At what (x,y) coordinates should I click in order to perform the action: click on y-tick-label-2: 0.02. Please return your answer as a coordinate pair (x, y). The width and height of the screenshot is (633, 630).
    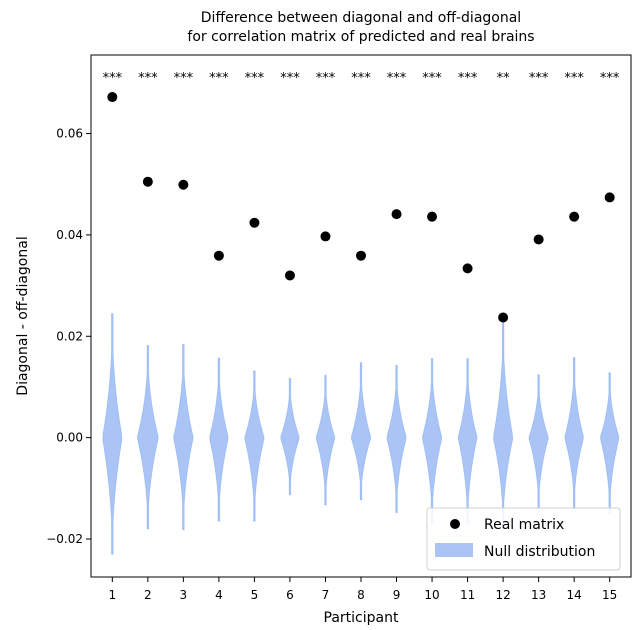
    Looking at the image, I should click on (69, 336).